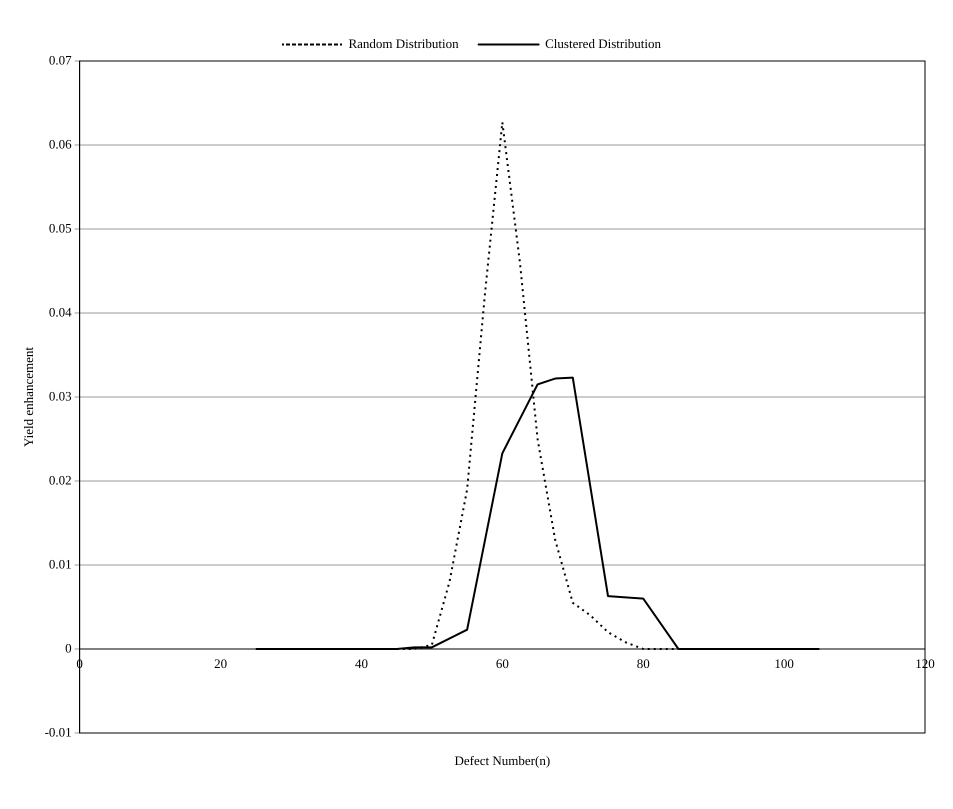 The image size is (953, 809). Describe the element at coordinates (60, 480) in the screenshot. I see `y-tick-label: 0.02` at that location.